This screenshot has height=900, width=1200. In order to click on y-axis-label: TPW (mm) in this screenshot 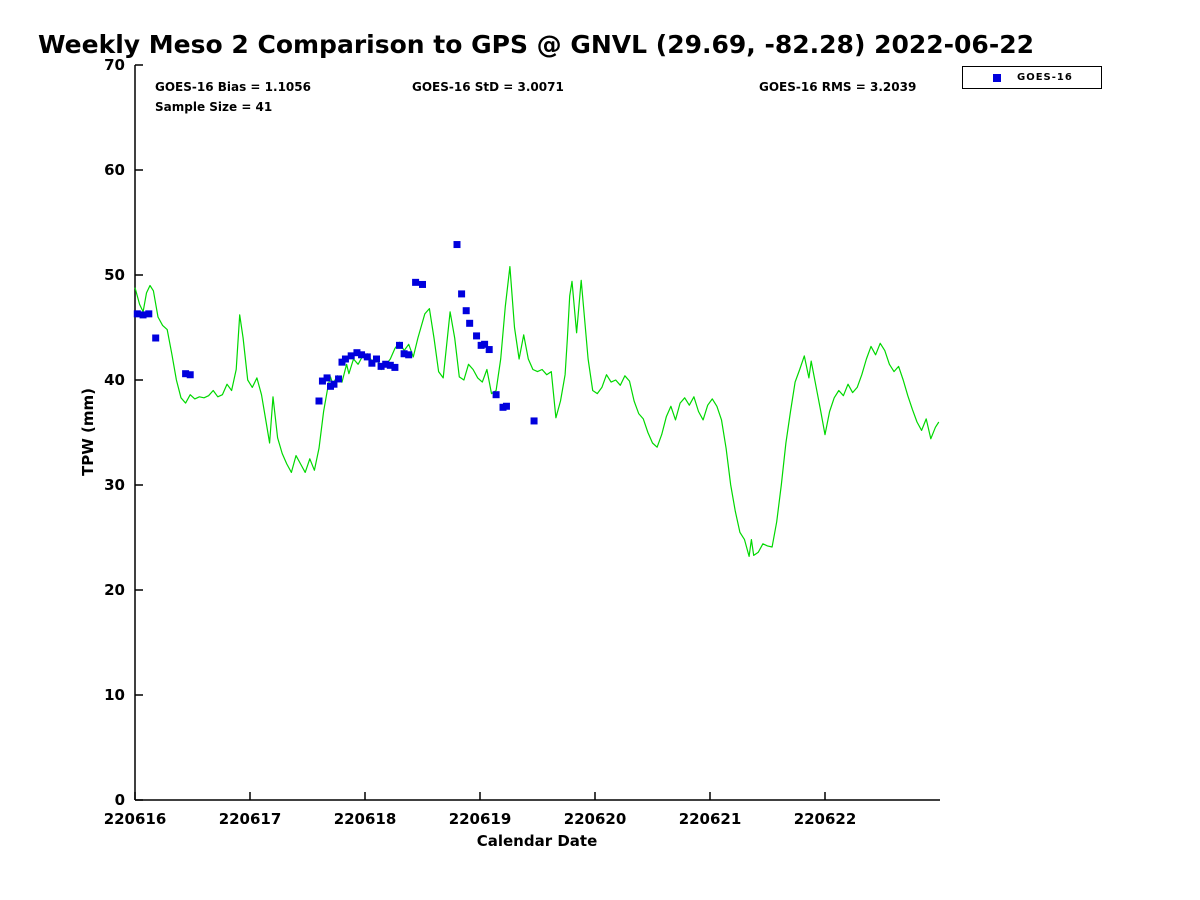, I will do `click(88, 432)`.